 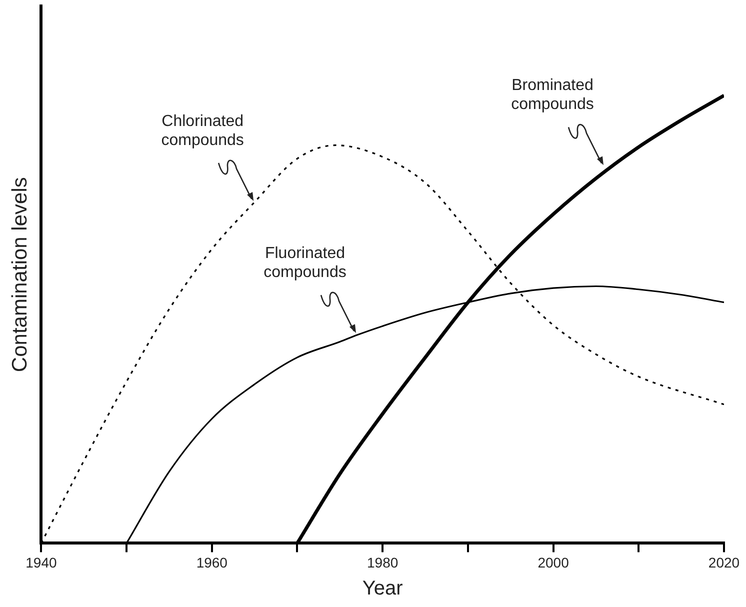 I want to click on annotation: Brominated compounds, so click(x=552, y=95).